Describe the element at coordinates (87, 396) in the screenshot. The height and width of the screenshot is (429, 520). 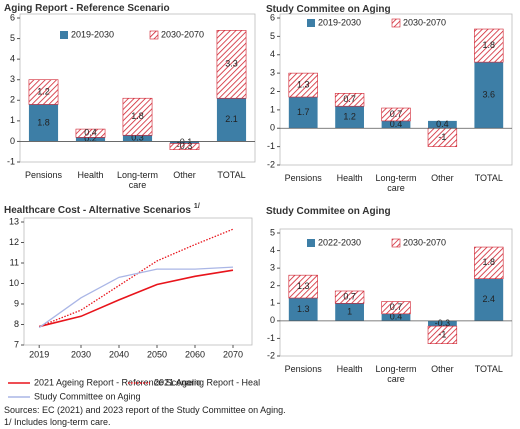
I see `legend-label: Study Committee on Aging` at that location.